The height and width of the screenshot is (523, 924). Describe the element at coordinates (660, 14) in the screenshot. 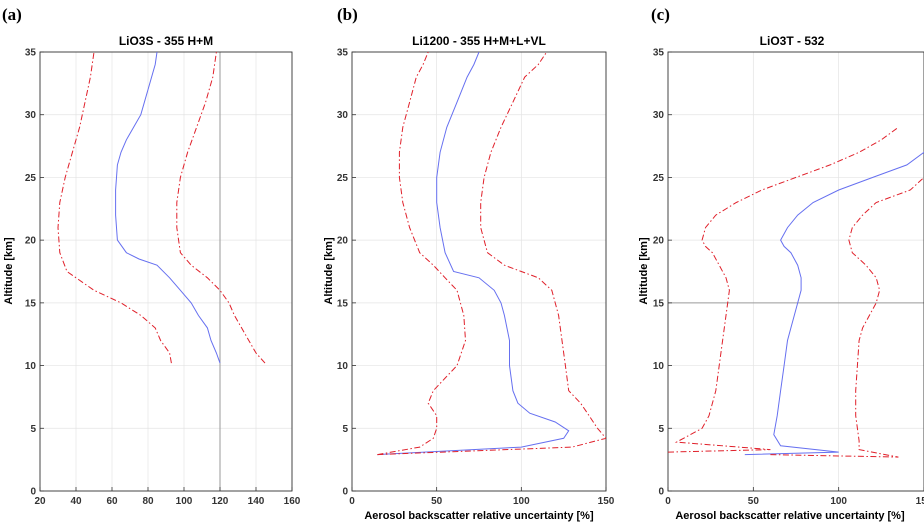

I see `panel-label: (c)` at that location.